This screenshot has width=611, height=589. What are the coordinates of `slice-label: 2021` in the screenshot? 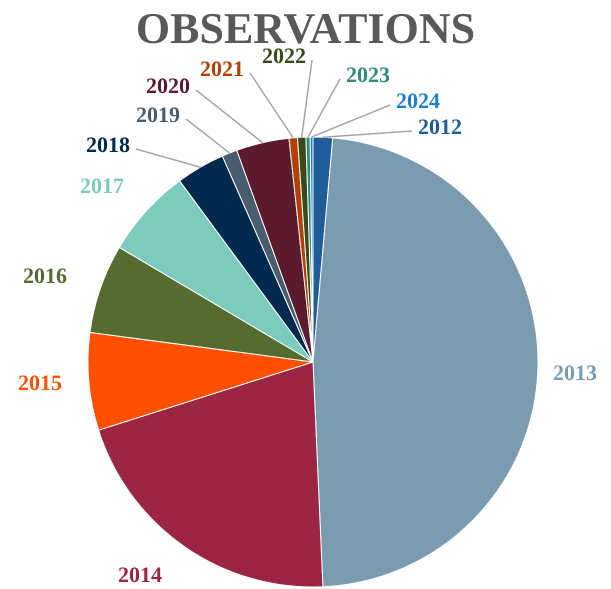 It's located at (222, 68).